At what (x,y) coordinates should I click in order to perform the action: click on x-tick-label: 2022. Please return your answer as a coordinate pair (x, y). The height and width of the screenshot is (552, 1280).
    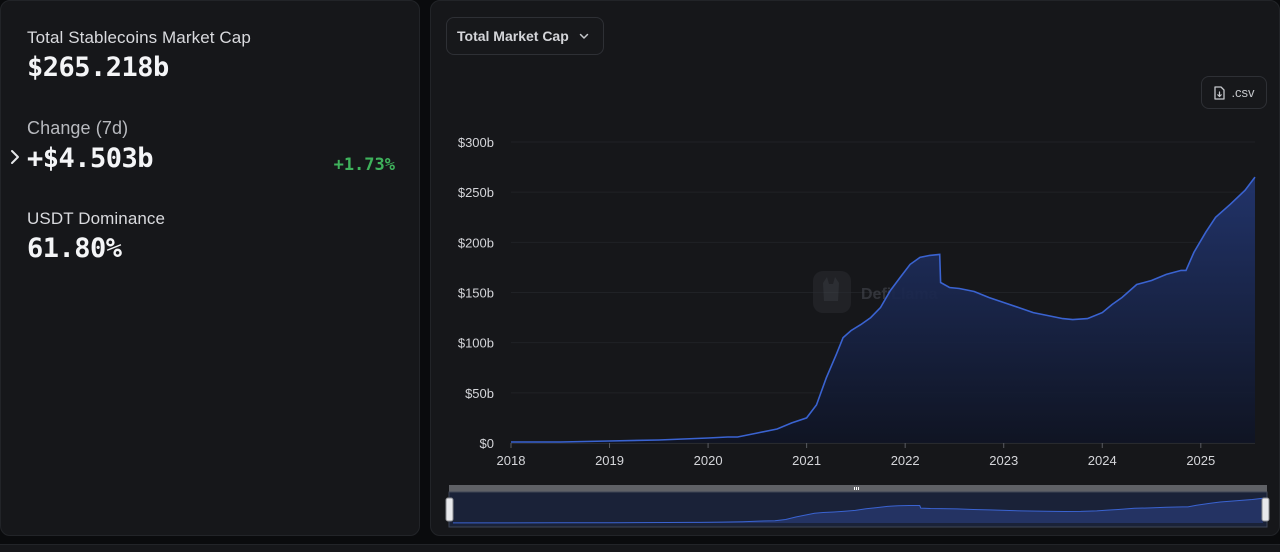
    Looking at the image, I should click on (905, 460).